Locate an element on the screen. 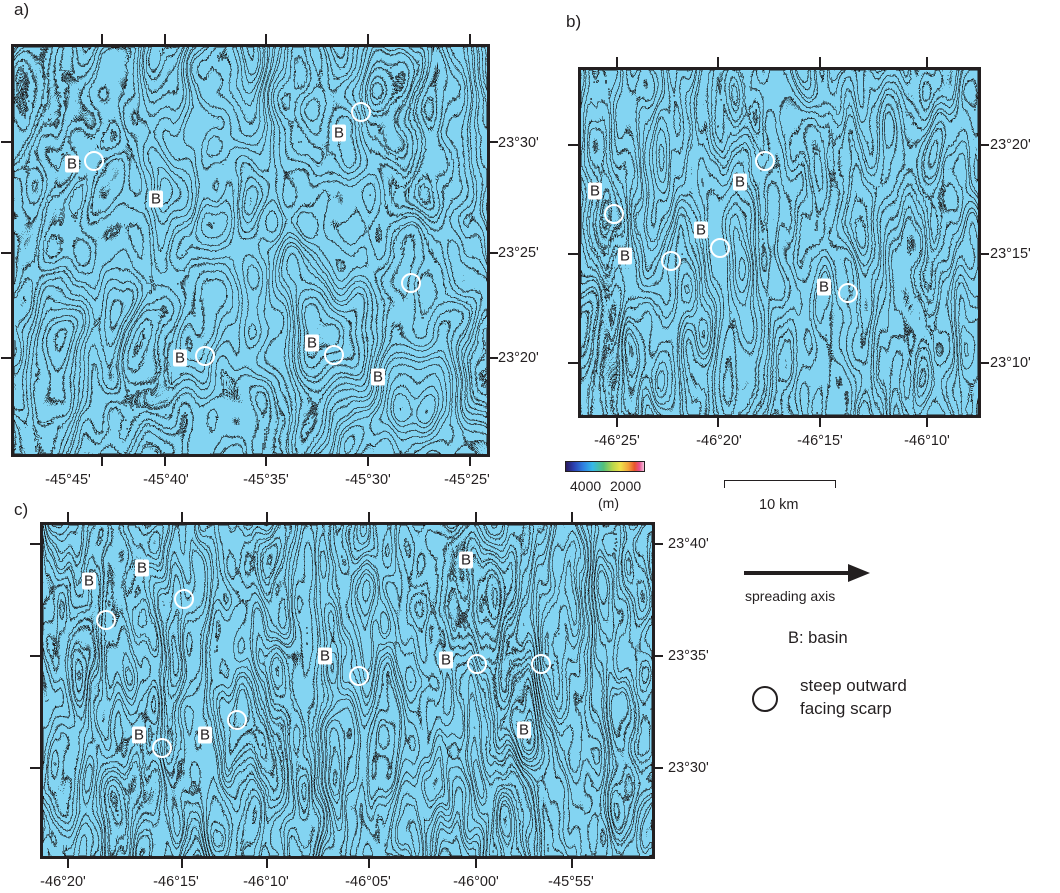  x-tick-a-b3 is located at coordinates (266, 461).